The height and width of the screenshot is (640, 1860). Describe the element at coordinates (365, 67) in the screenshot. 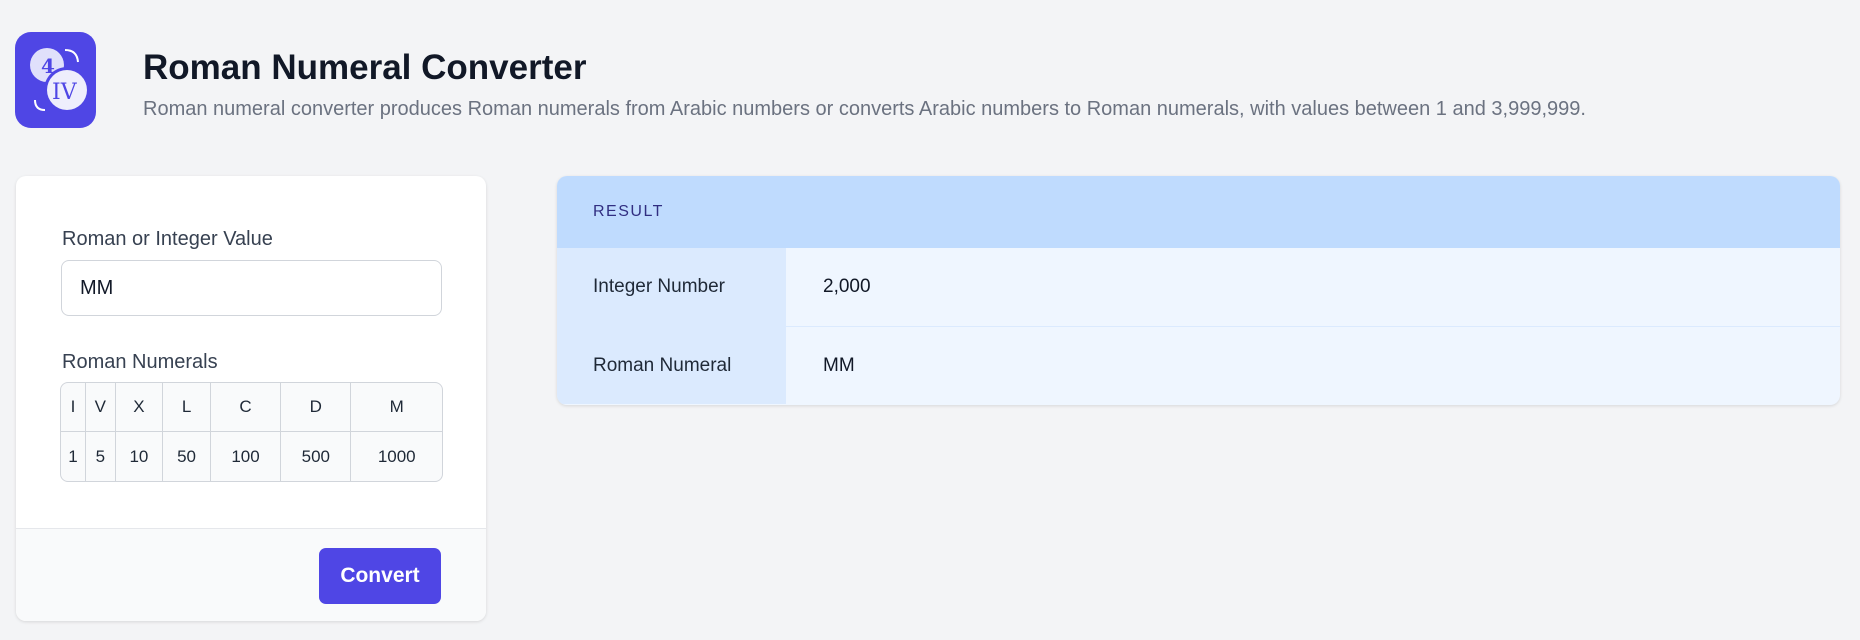

I see `page-title: Roman Numeral Converter` at that location.